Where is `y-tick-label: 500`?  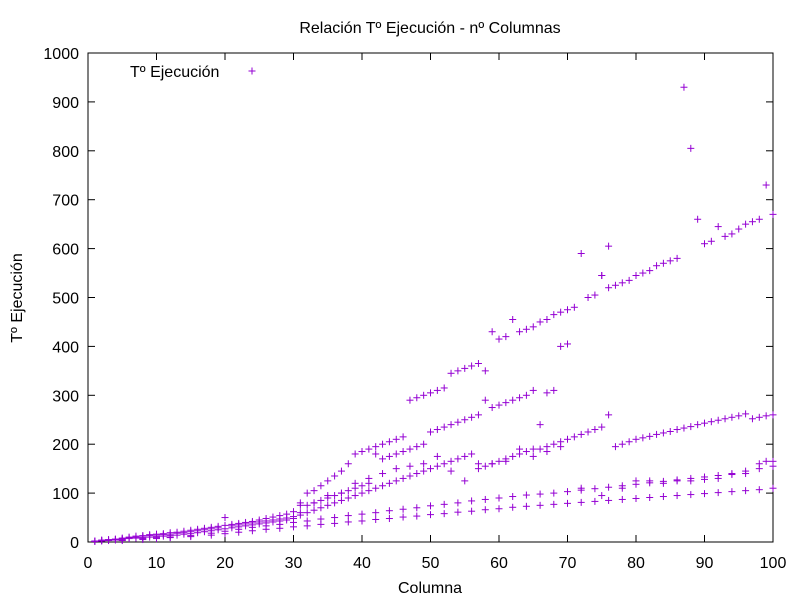
y-tick-label: 500 is located at coordinates (65, 299).